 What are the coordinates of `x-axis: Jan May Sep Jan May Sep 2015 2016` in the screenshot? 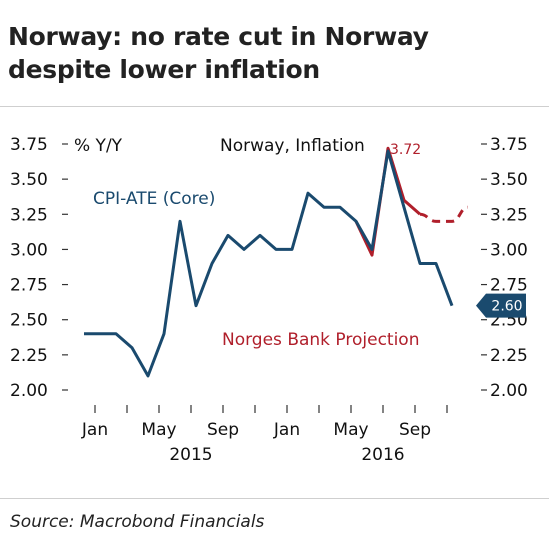 It's located at (264, 435).